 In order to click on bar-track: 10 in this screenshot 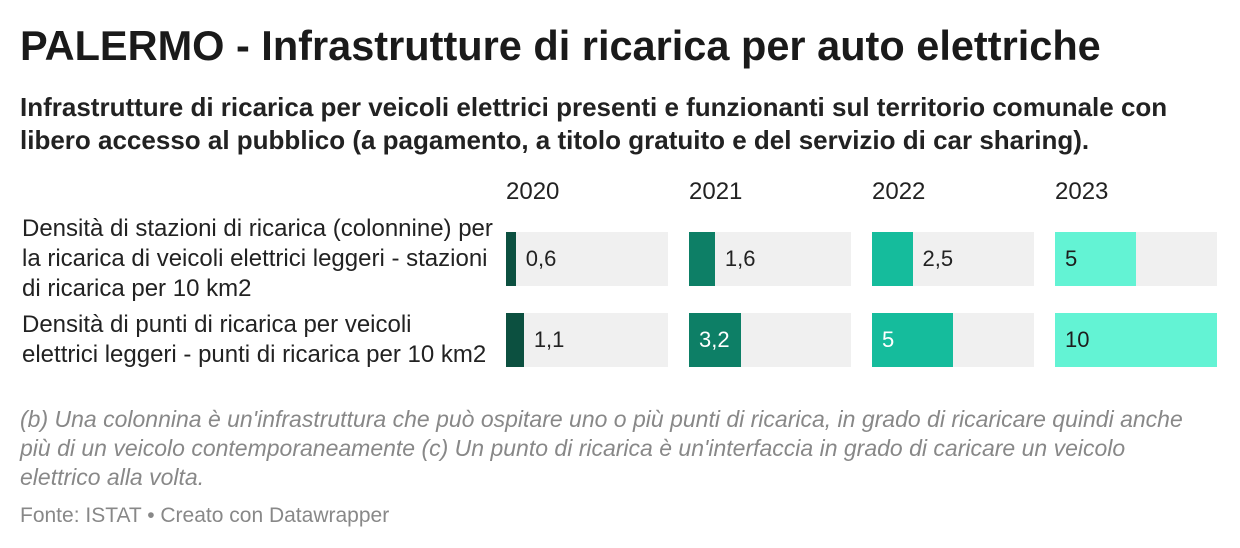, I will do `click(1136, 340)`.